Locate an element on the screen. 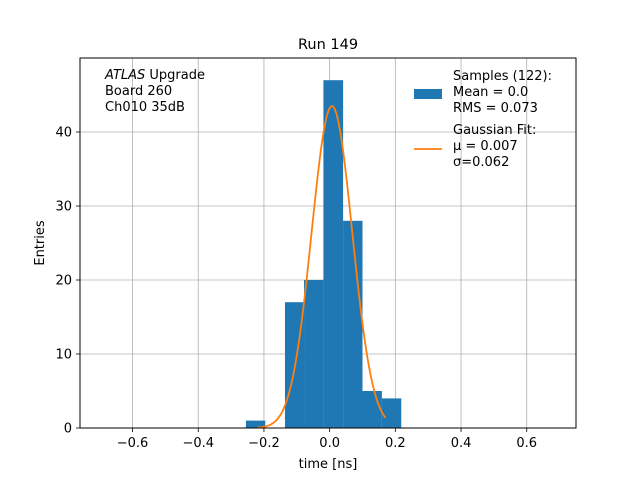 This screenshot has height=480, width=640. annotation-line: Board 260 is located at coordinates (138, 91).